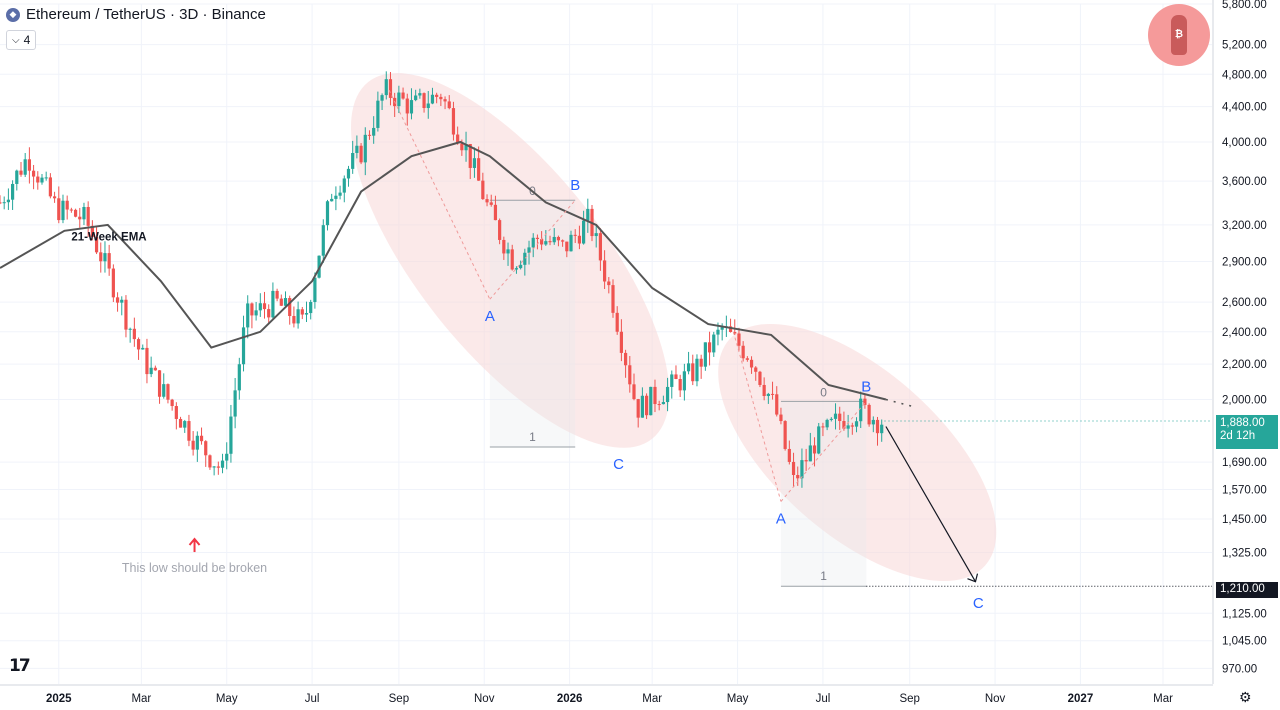 The height and width of the screenshot is (710, 1280). What do you see at coordinates (20, 666) in the screenshot?
I see `tradingview-logo-icon: 17` at bounding box center [20, 666].